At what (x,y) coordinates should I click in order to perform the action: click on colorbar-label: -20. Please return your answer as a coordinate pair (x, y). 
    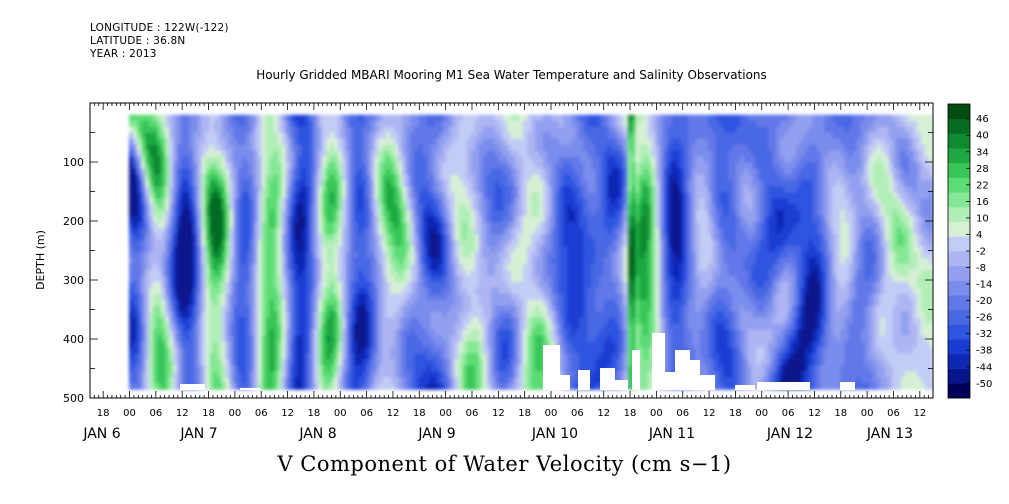
    Looking at the image, I should click on (984, 301).